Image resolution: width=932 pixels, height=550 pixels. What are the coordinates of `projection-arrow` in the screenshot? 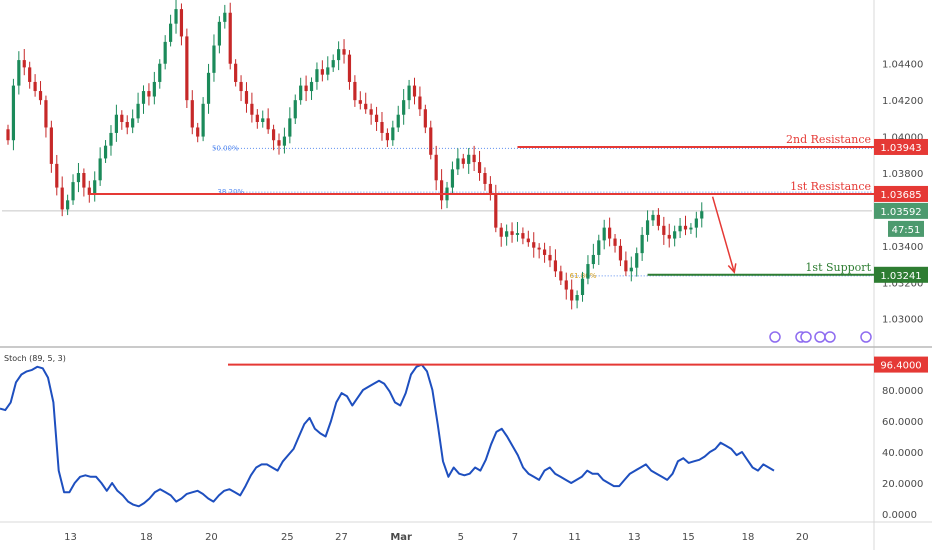 It's located at (724, 235).